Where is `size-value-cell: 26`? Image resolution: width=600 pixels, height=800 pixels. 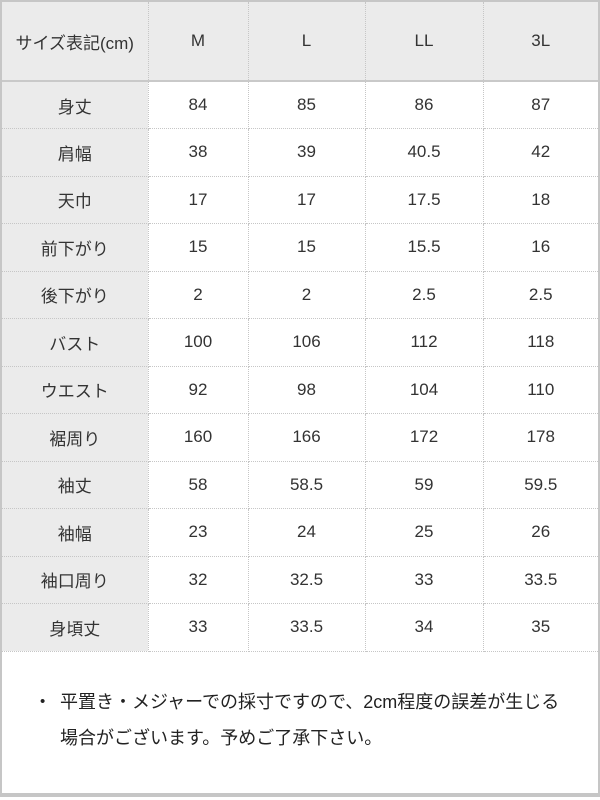 size-value-cell: 26 is located at coordinates (540, 532).